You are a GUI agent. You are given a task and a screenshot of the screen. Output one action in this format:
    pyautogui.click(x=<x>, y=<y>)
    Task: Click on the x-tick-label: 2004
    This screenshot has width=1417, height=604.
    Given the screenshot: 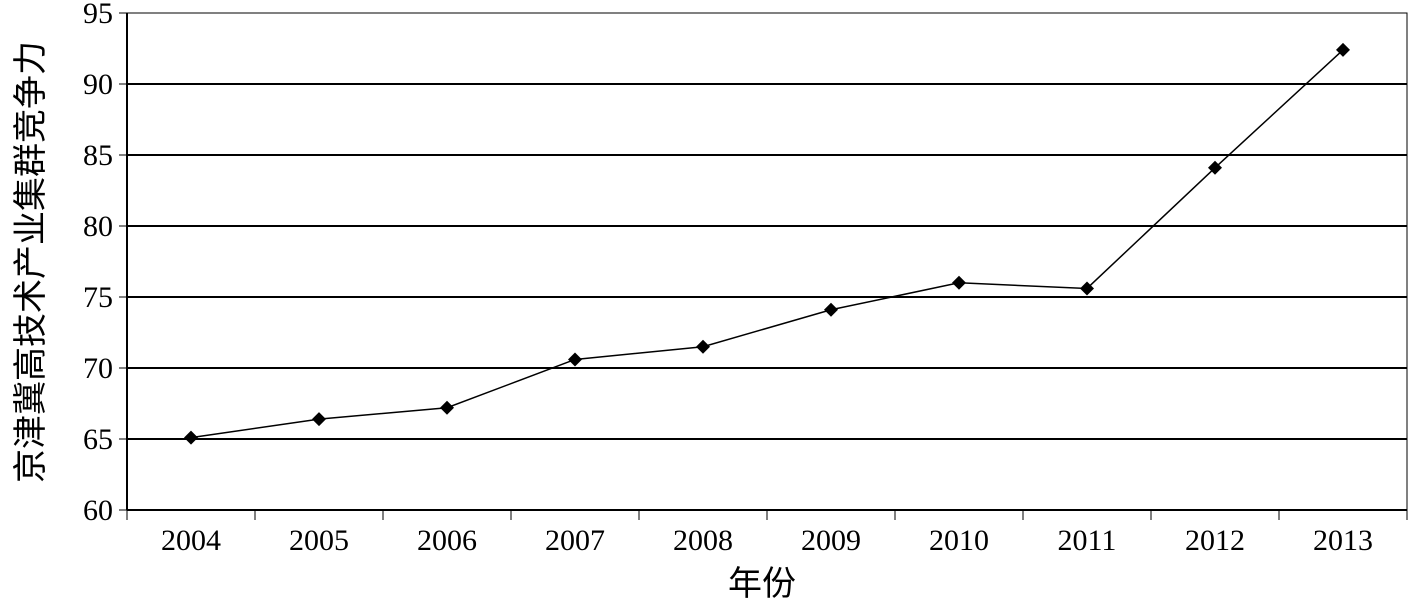 What is the action you would take?
    pyautogui.click(x=191, y=540)
    